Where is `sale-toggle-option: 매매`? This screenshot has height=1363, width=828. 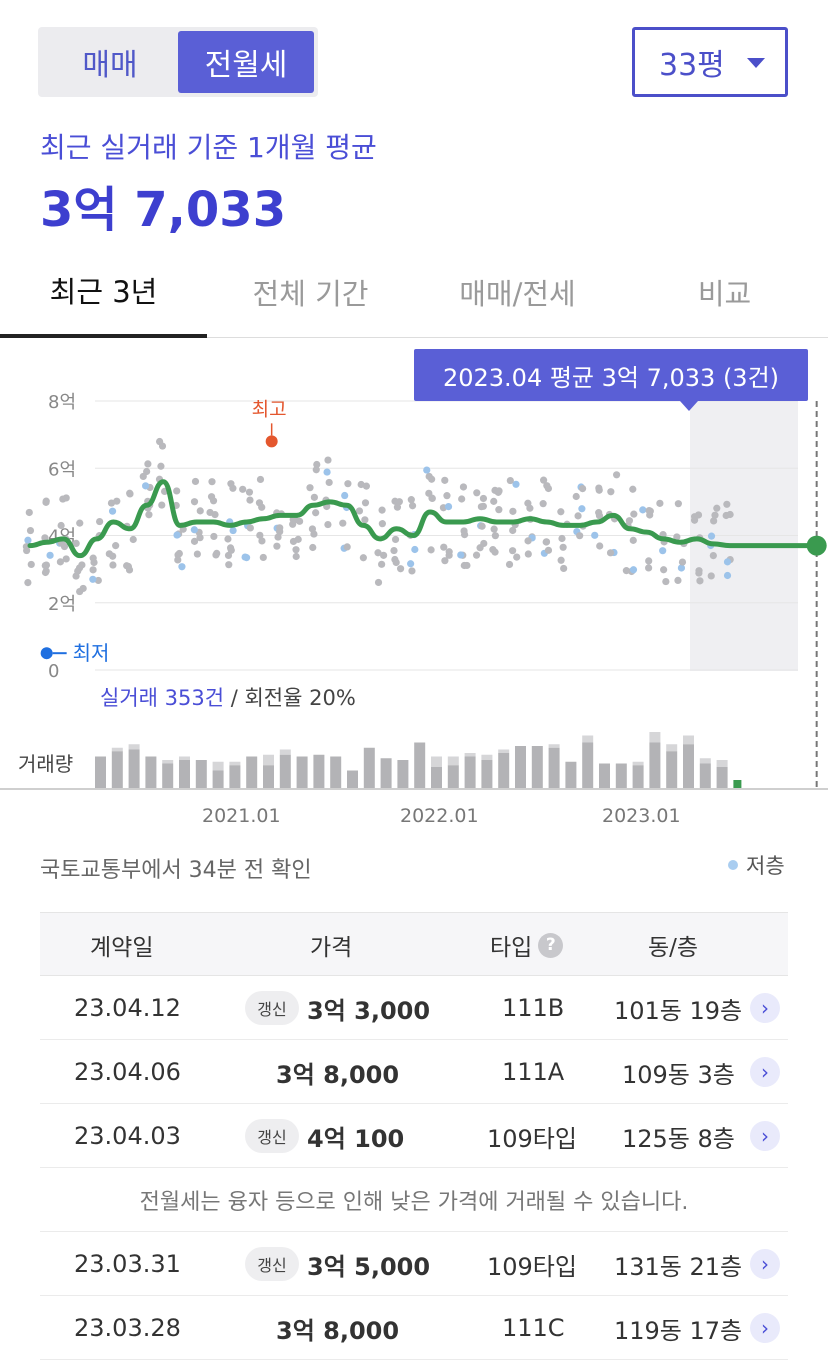
sale-toggle-option: 매매 is located at coordinates (110, 65).